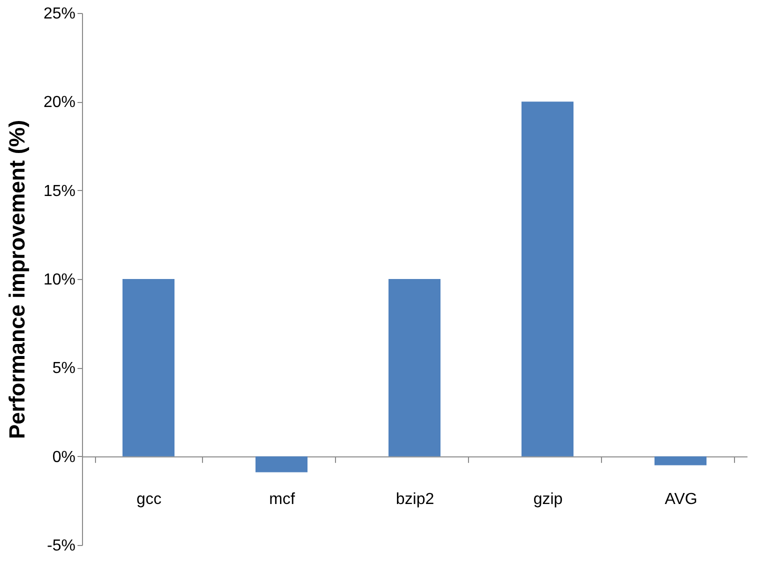 Image resolution: width=775 pixels, height=562 pixels. Describe the element at coordinates (681, 499) in the screenshot. I see `x-tick-label: AVG` at that location.